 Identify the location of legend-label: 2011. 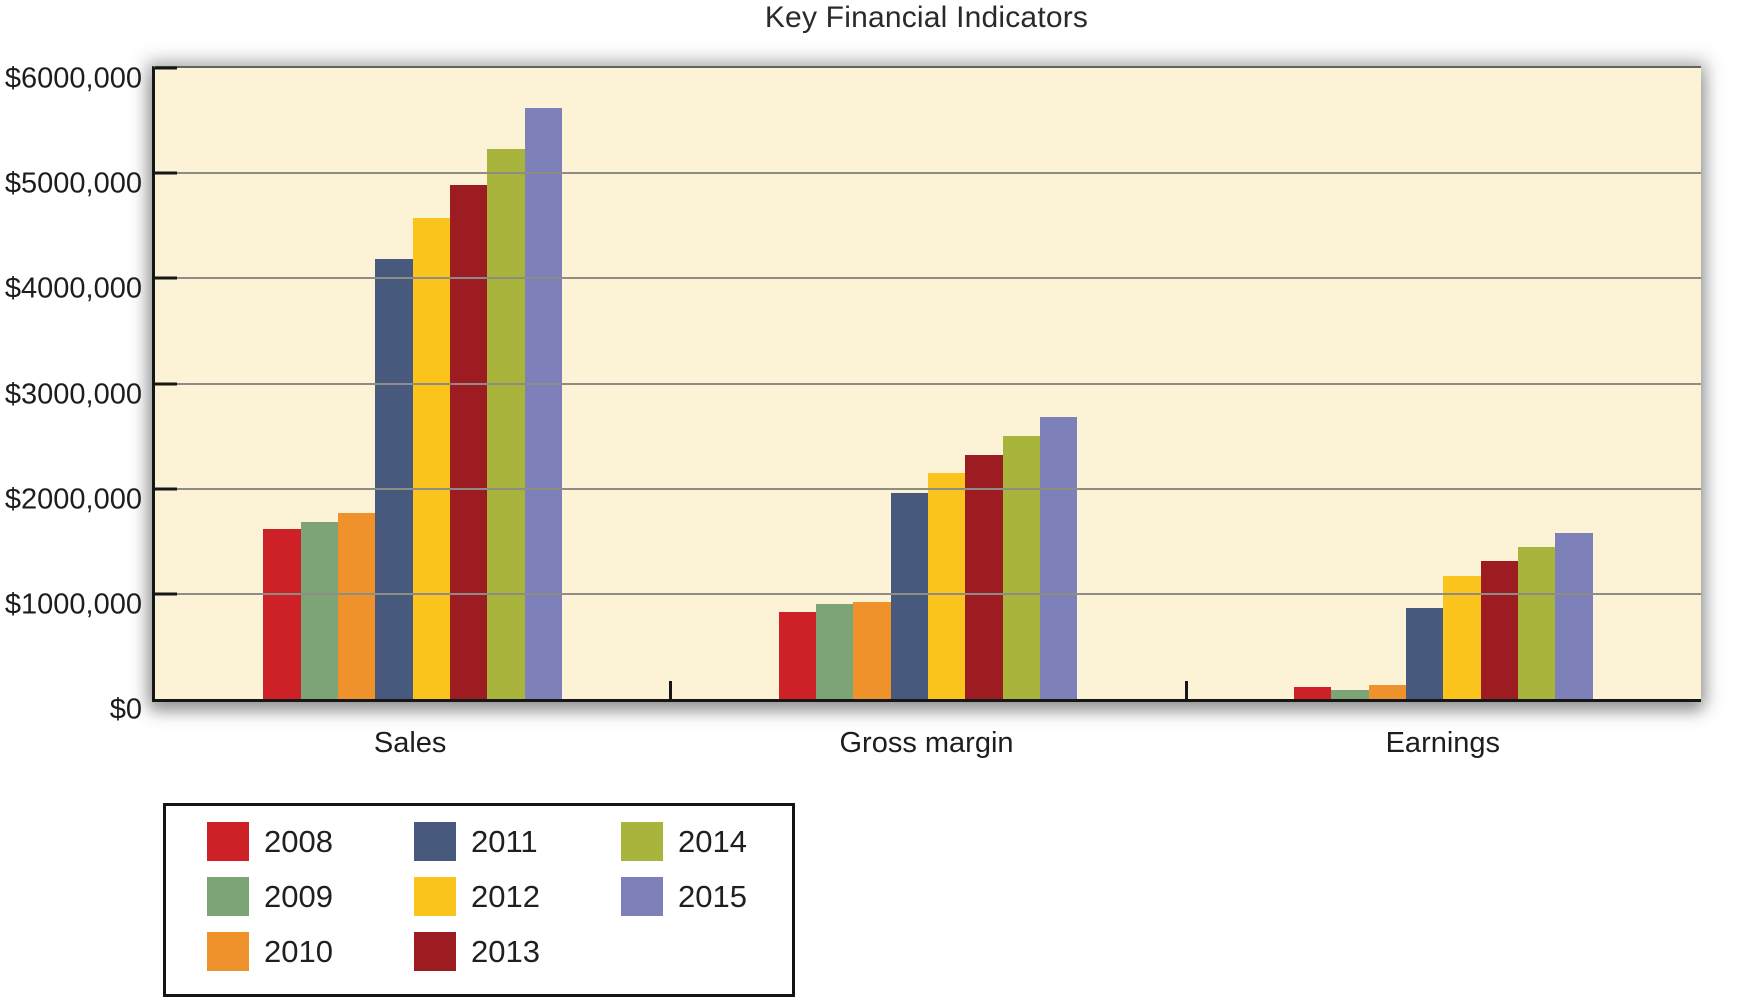
(504, 841).